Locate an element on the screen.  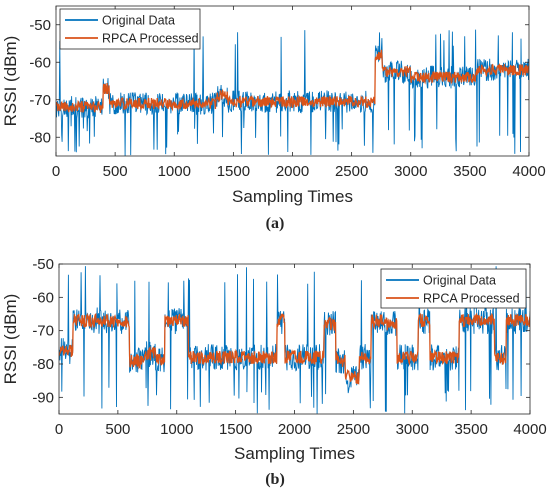
y-tick-label: -90 is located at coordinates (43, 397).